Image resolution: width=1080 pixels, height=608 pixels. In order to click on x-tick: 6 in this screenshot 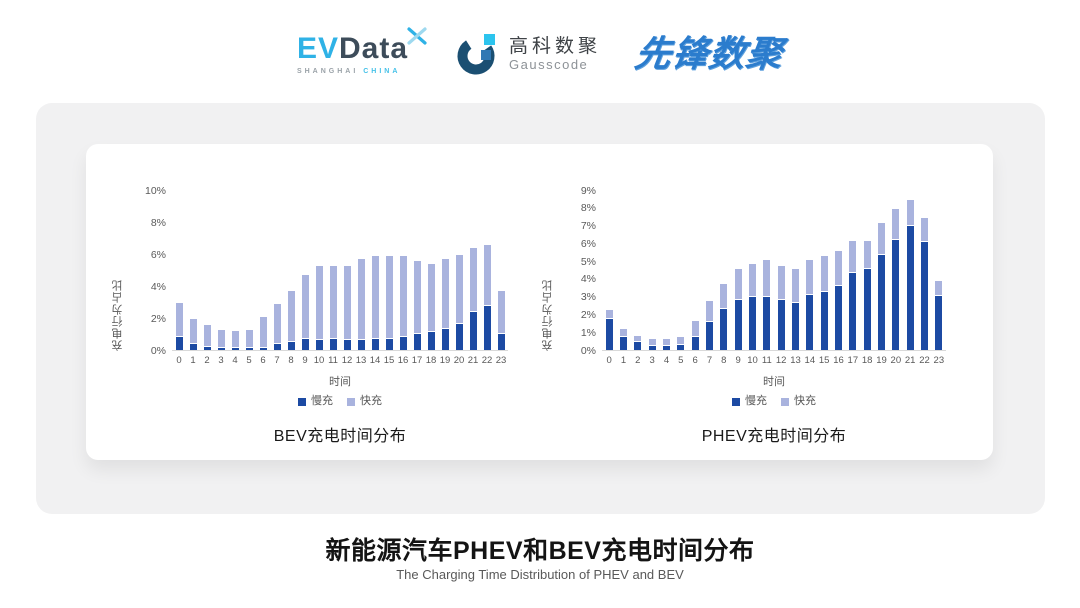, I will do `click(695, 360)`.